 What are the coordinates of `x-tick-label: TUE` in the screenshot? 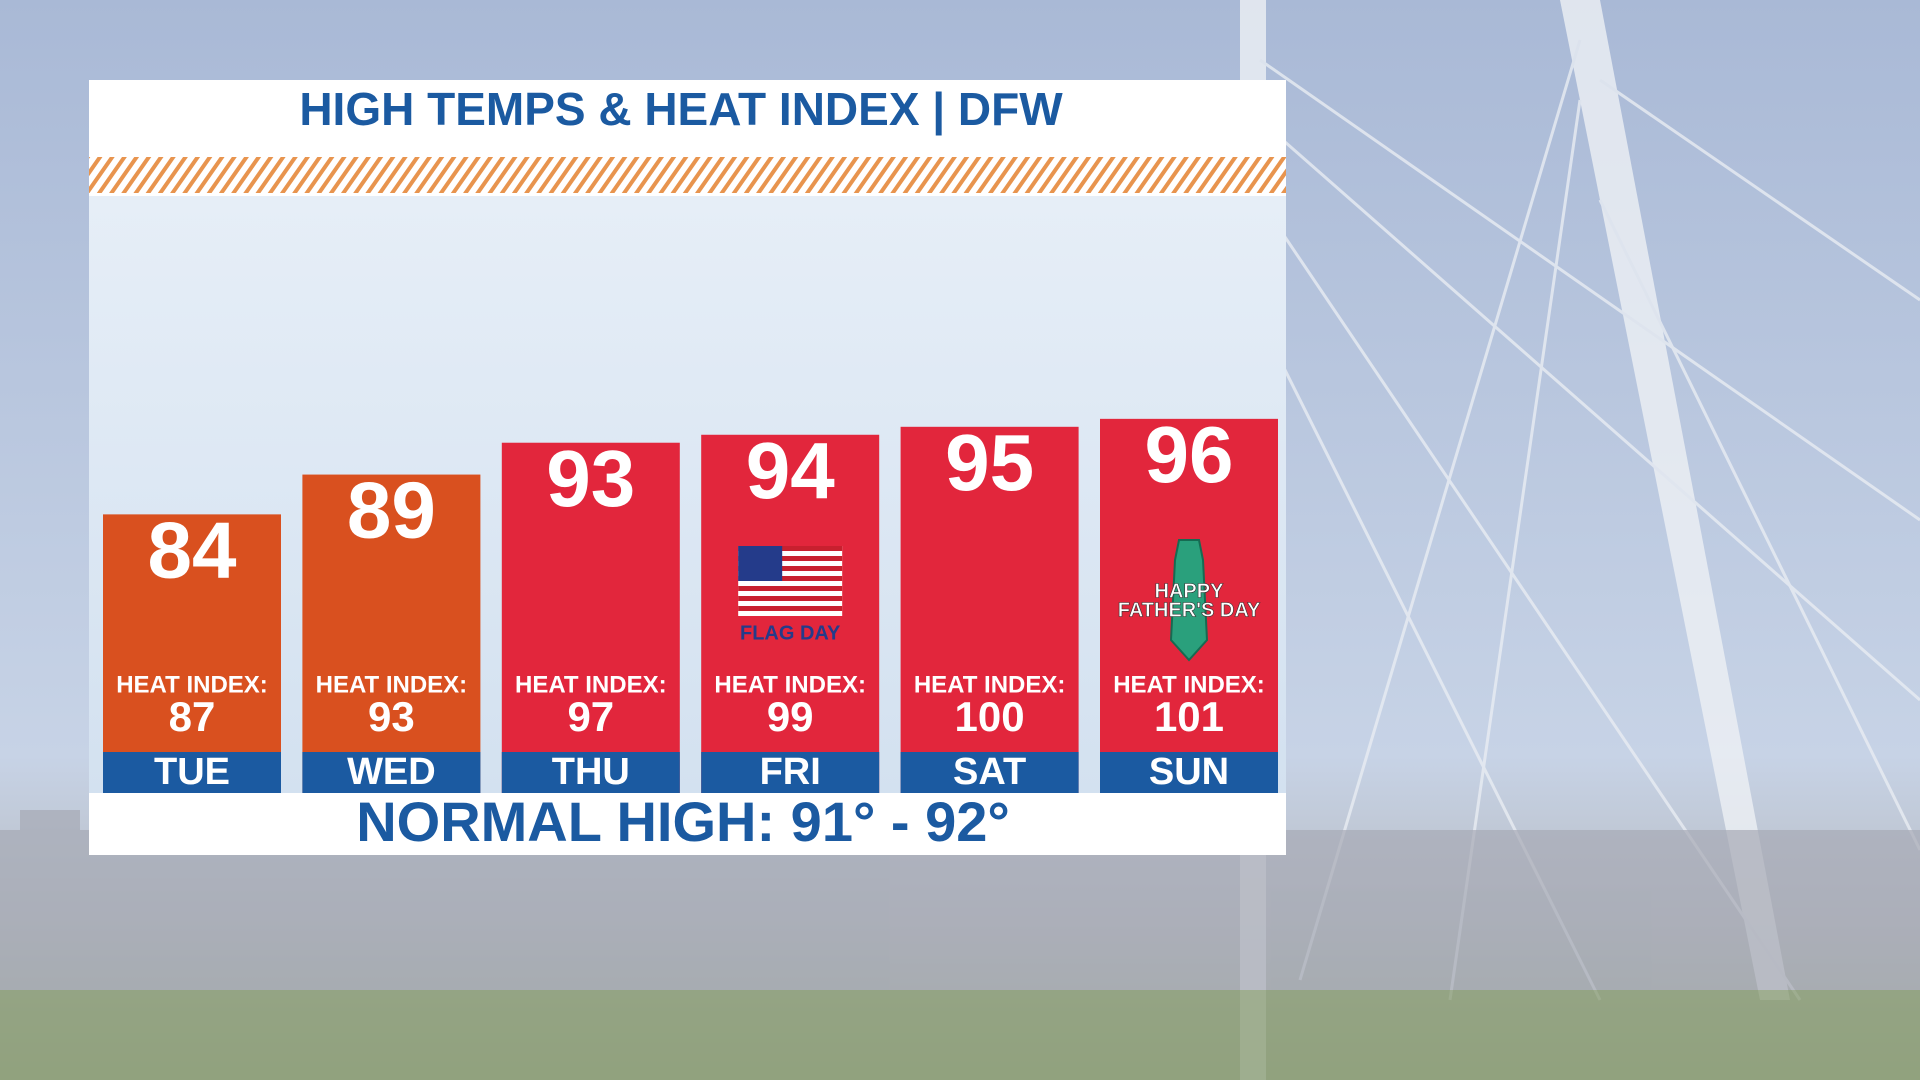 It's located at (192, 772).